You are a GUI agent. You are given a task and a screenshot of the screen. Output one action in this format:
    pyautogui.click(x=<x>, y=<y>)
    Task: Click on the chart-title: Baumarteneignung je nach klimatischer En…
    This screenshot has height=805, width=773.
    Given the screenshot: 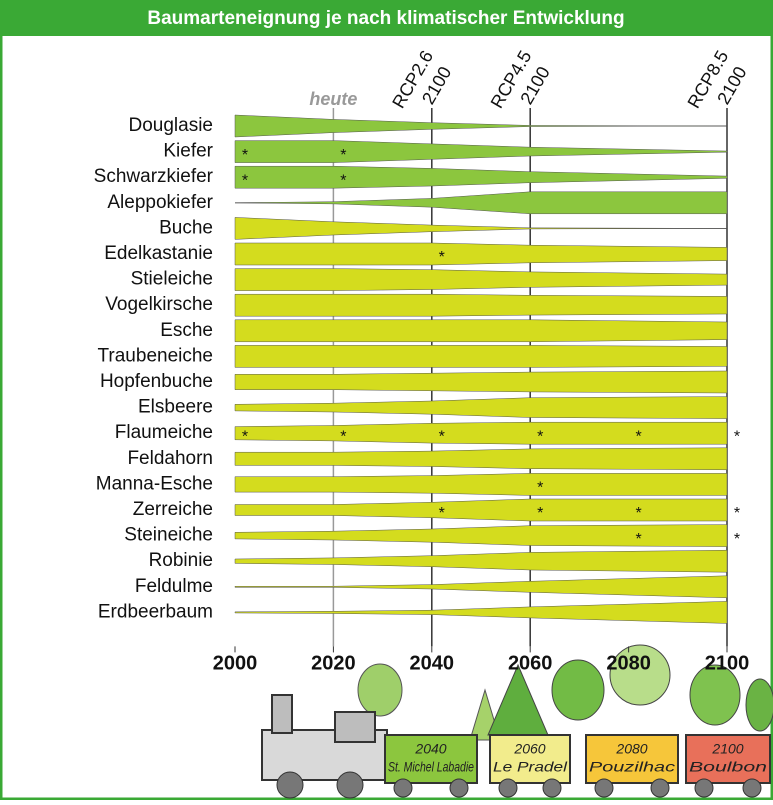 What is the action you would take?
    pyautogui.click(x=385, y=18)
    